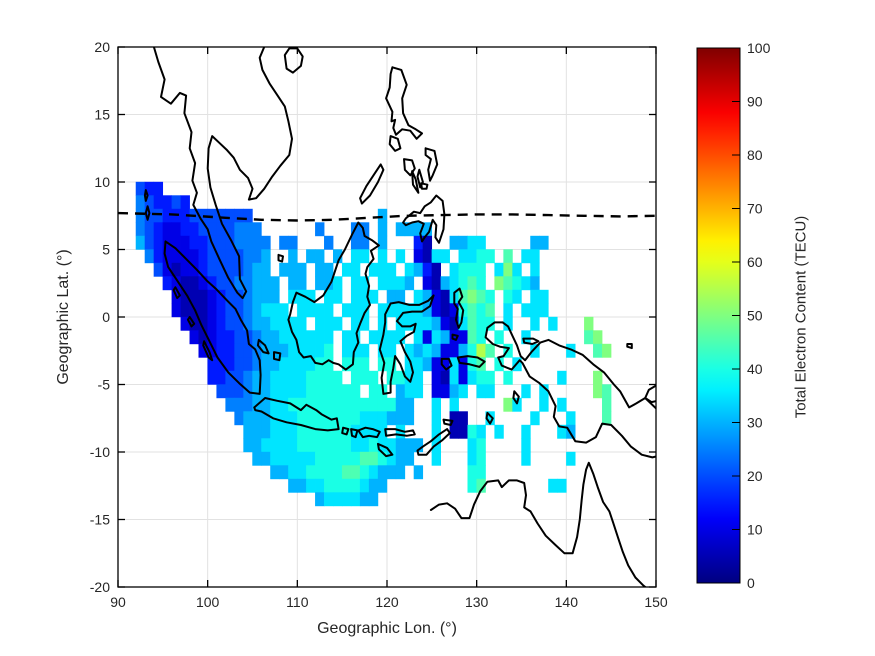 The image size is (875, 656). What do you see at coordinates (755, 315) in the screenshot?
I see `svg-text: 50` at bounding box center [755, 315].